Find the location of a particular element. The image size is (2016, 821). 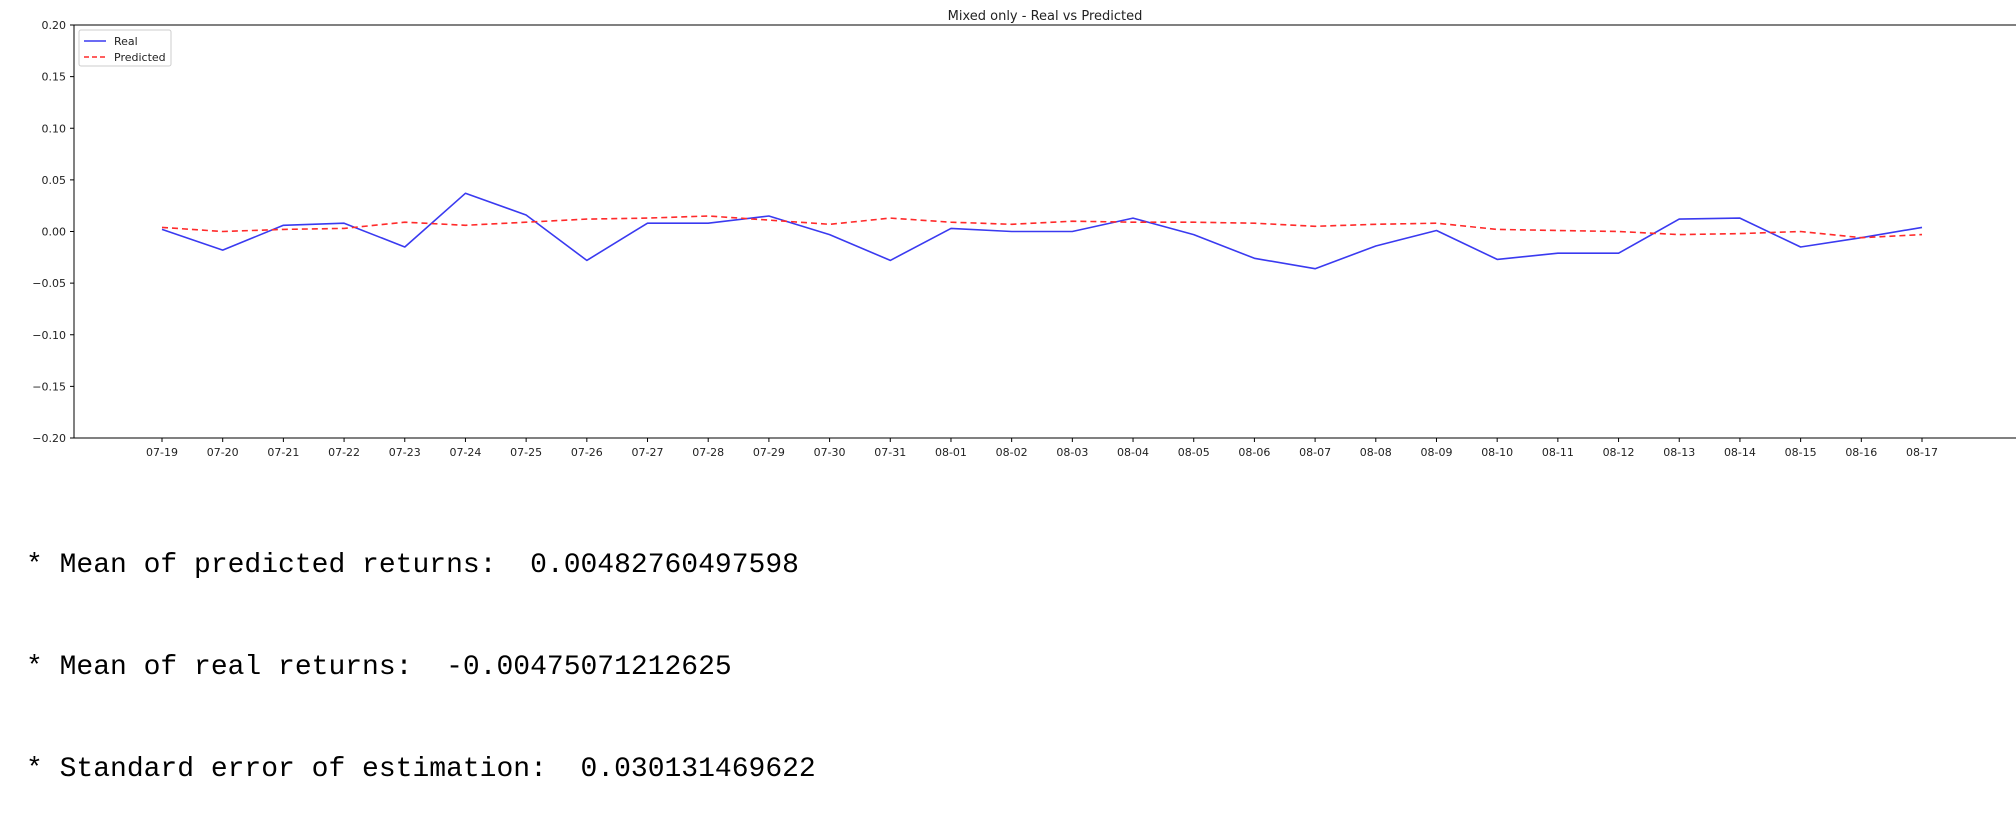

y-tick-label: 0.10 is located at coordinates (54, 128).